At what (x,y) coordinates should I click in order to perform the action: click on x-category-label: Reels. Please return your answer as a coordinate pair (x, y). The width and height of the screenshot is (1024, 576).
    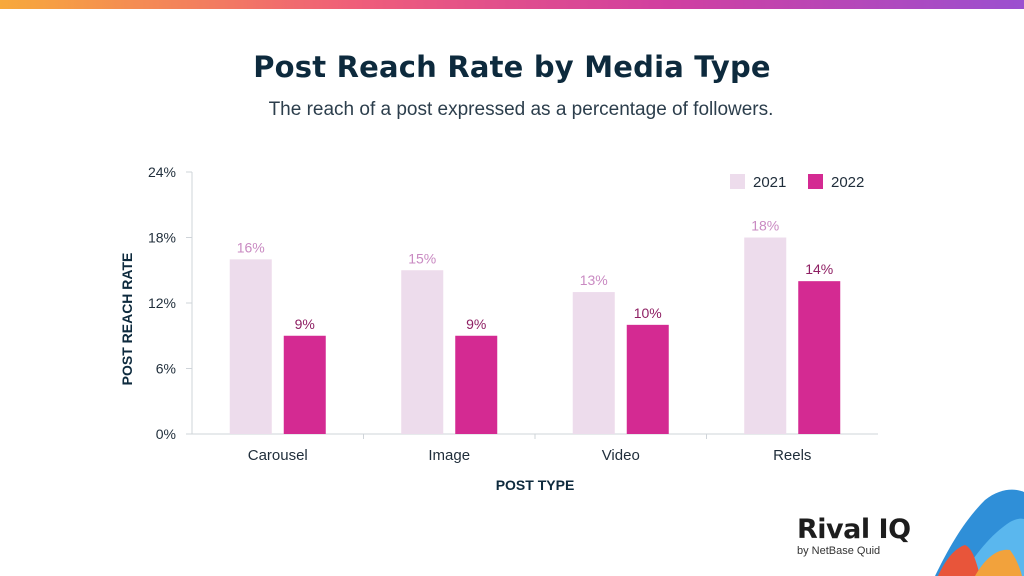
    Looking at the image, I should click on (792, 455).